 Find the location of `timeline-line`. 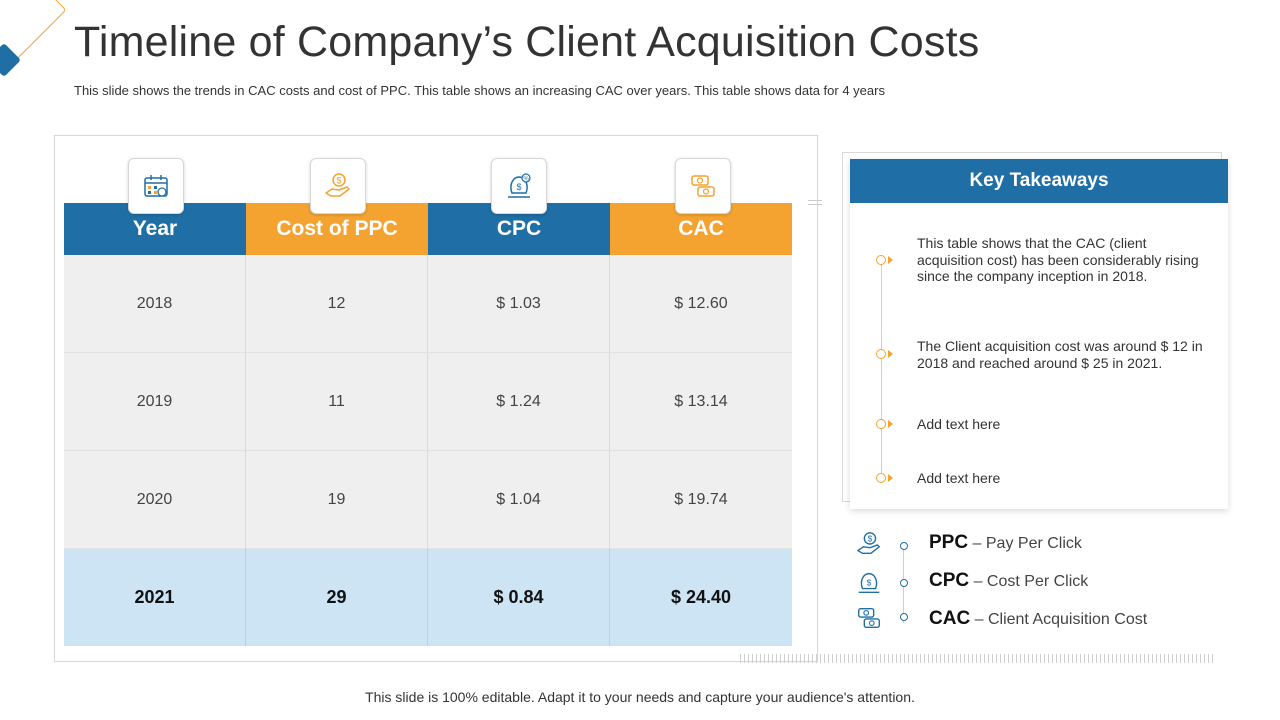

timeline-line is located at coordinates (881, 370).